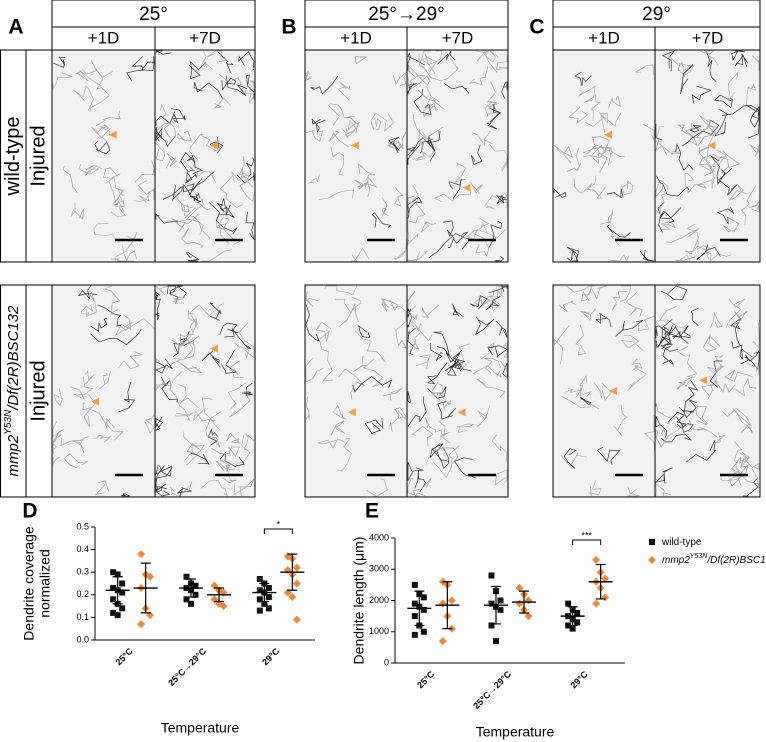 This screenshot has height=742, width=766. What do you see at coordinates (379, 569) in the screenshot?
I see `y-tick-label: 3000` at bounding box center [379, 569].